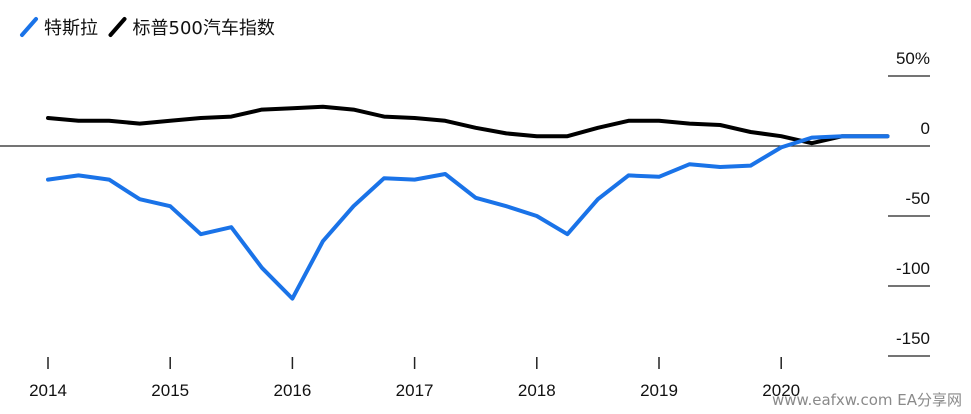 This screenshot has width=971, height=414. Describe the element at coordinates (659, 390) in the screenshot. I see `x-tick-label: 2019` at that location.